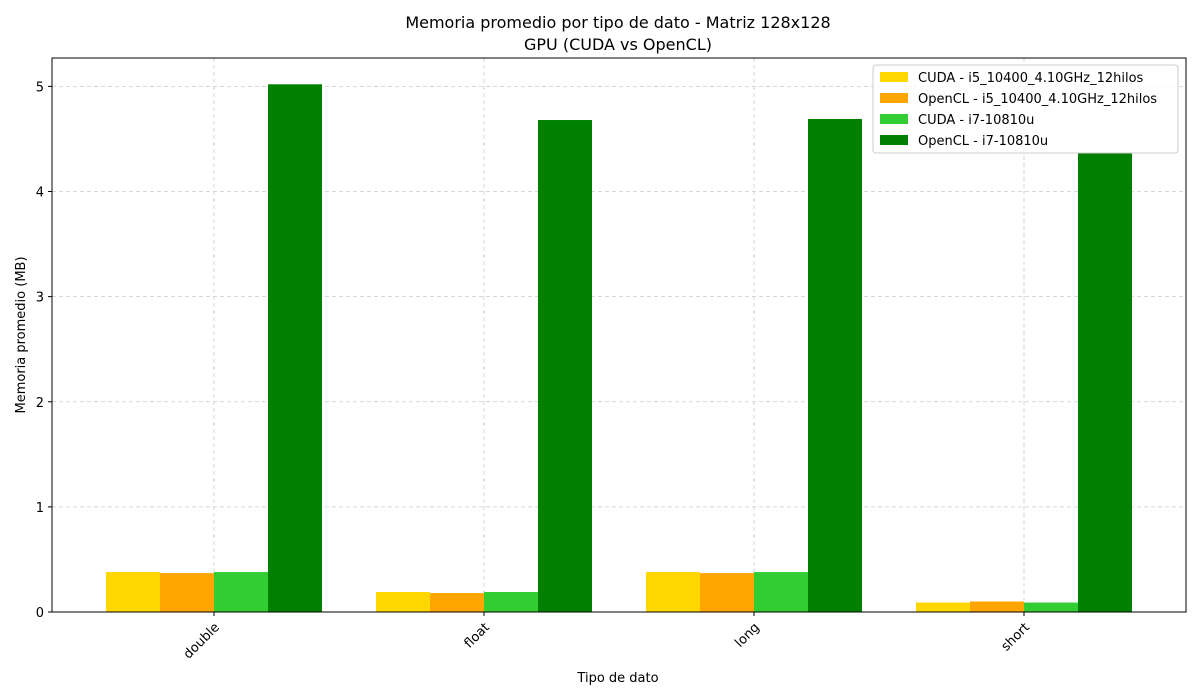 This screenshot has width=1200, height=700. What do you see at coordinates (618, 44) in the screenshot?
I see `chart-subtitle: GPU (CUDA vs OpenCL)` at bounding box center [618, 44].